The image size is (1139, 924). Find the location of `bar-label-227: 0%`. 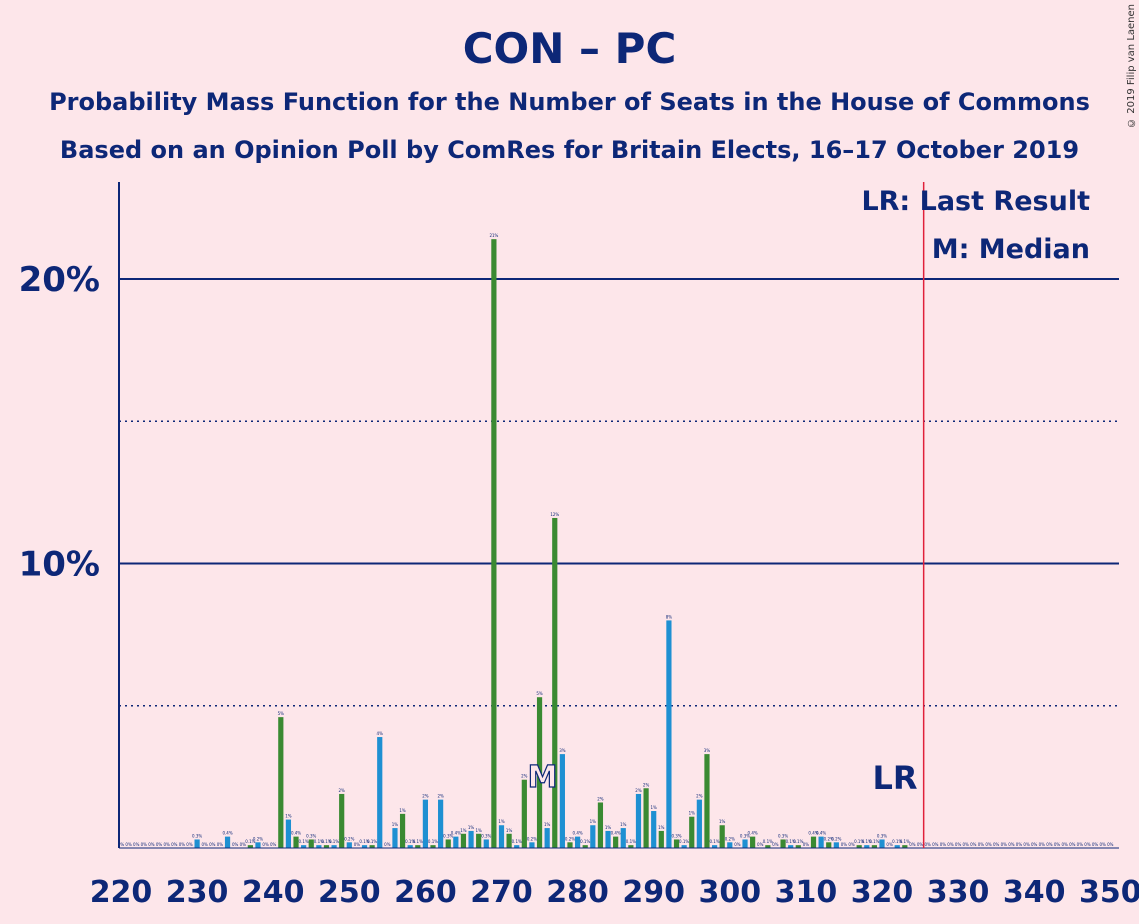

bar-label-227: 0% is located at coordinates (174, 844).